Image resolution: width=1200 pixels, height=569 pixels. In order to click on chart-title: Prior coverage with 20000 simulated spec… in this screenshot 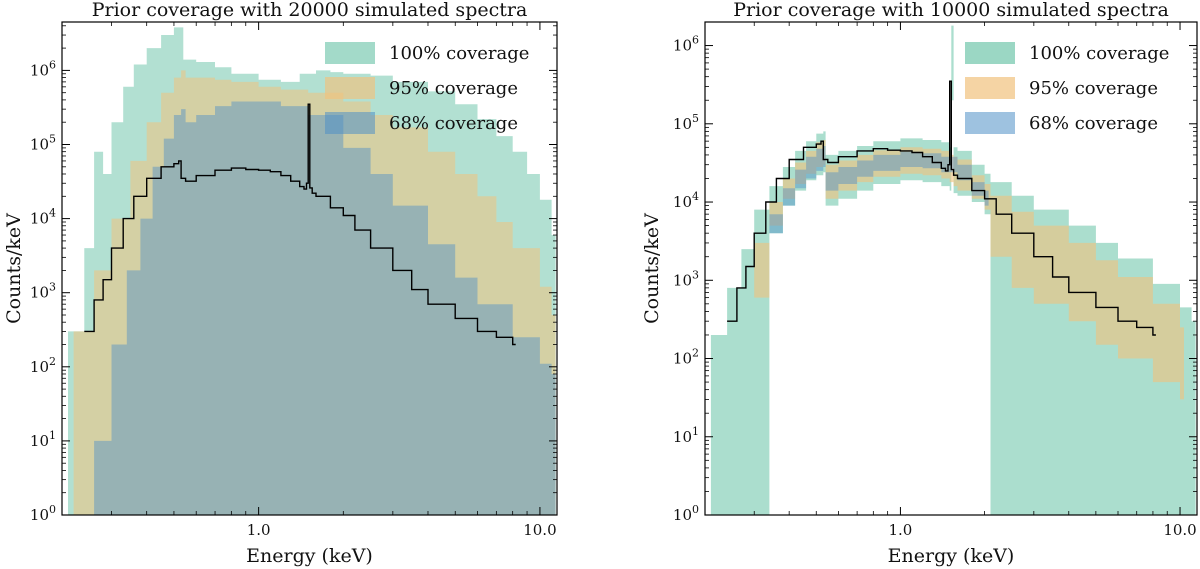, I will do `click(310, 10)`.